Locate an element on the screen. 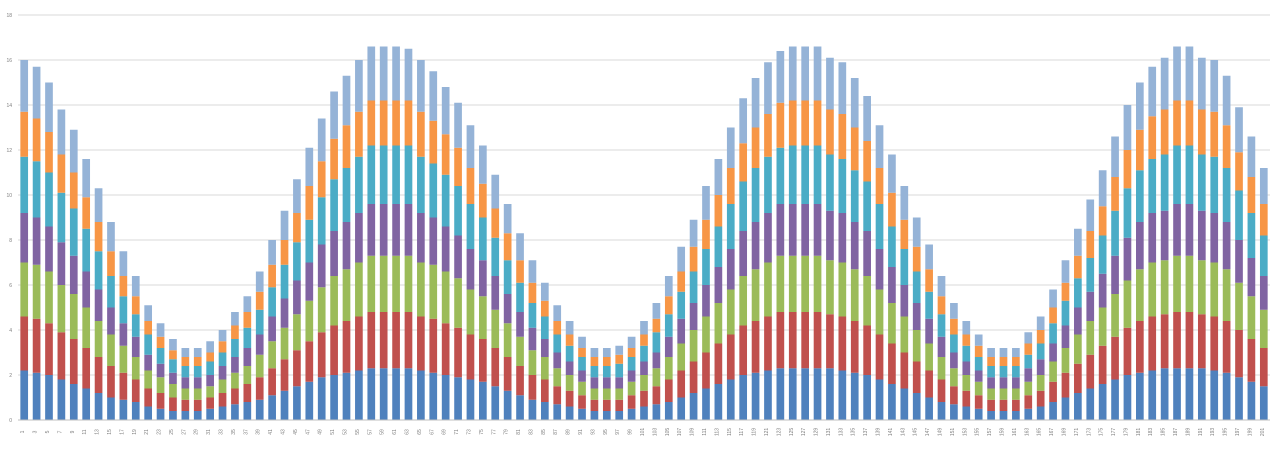 Image resolution: width=1280 pixels, height=450 pixels. x-tick-label: 133 is located at coordinates (841, 432).